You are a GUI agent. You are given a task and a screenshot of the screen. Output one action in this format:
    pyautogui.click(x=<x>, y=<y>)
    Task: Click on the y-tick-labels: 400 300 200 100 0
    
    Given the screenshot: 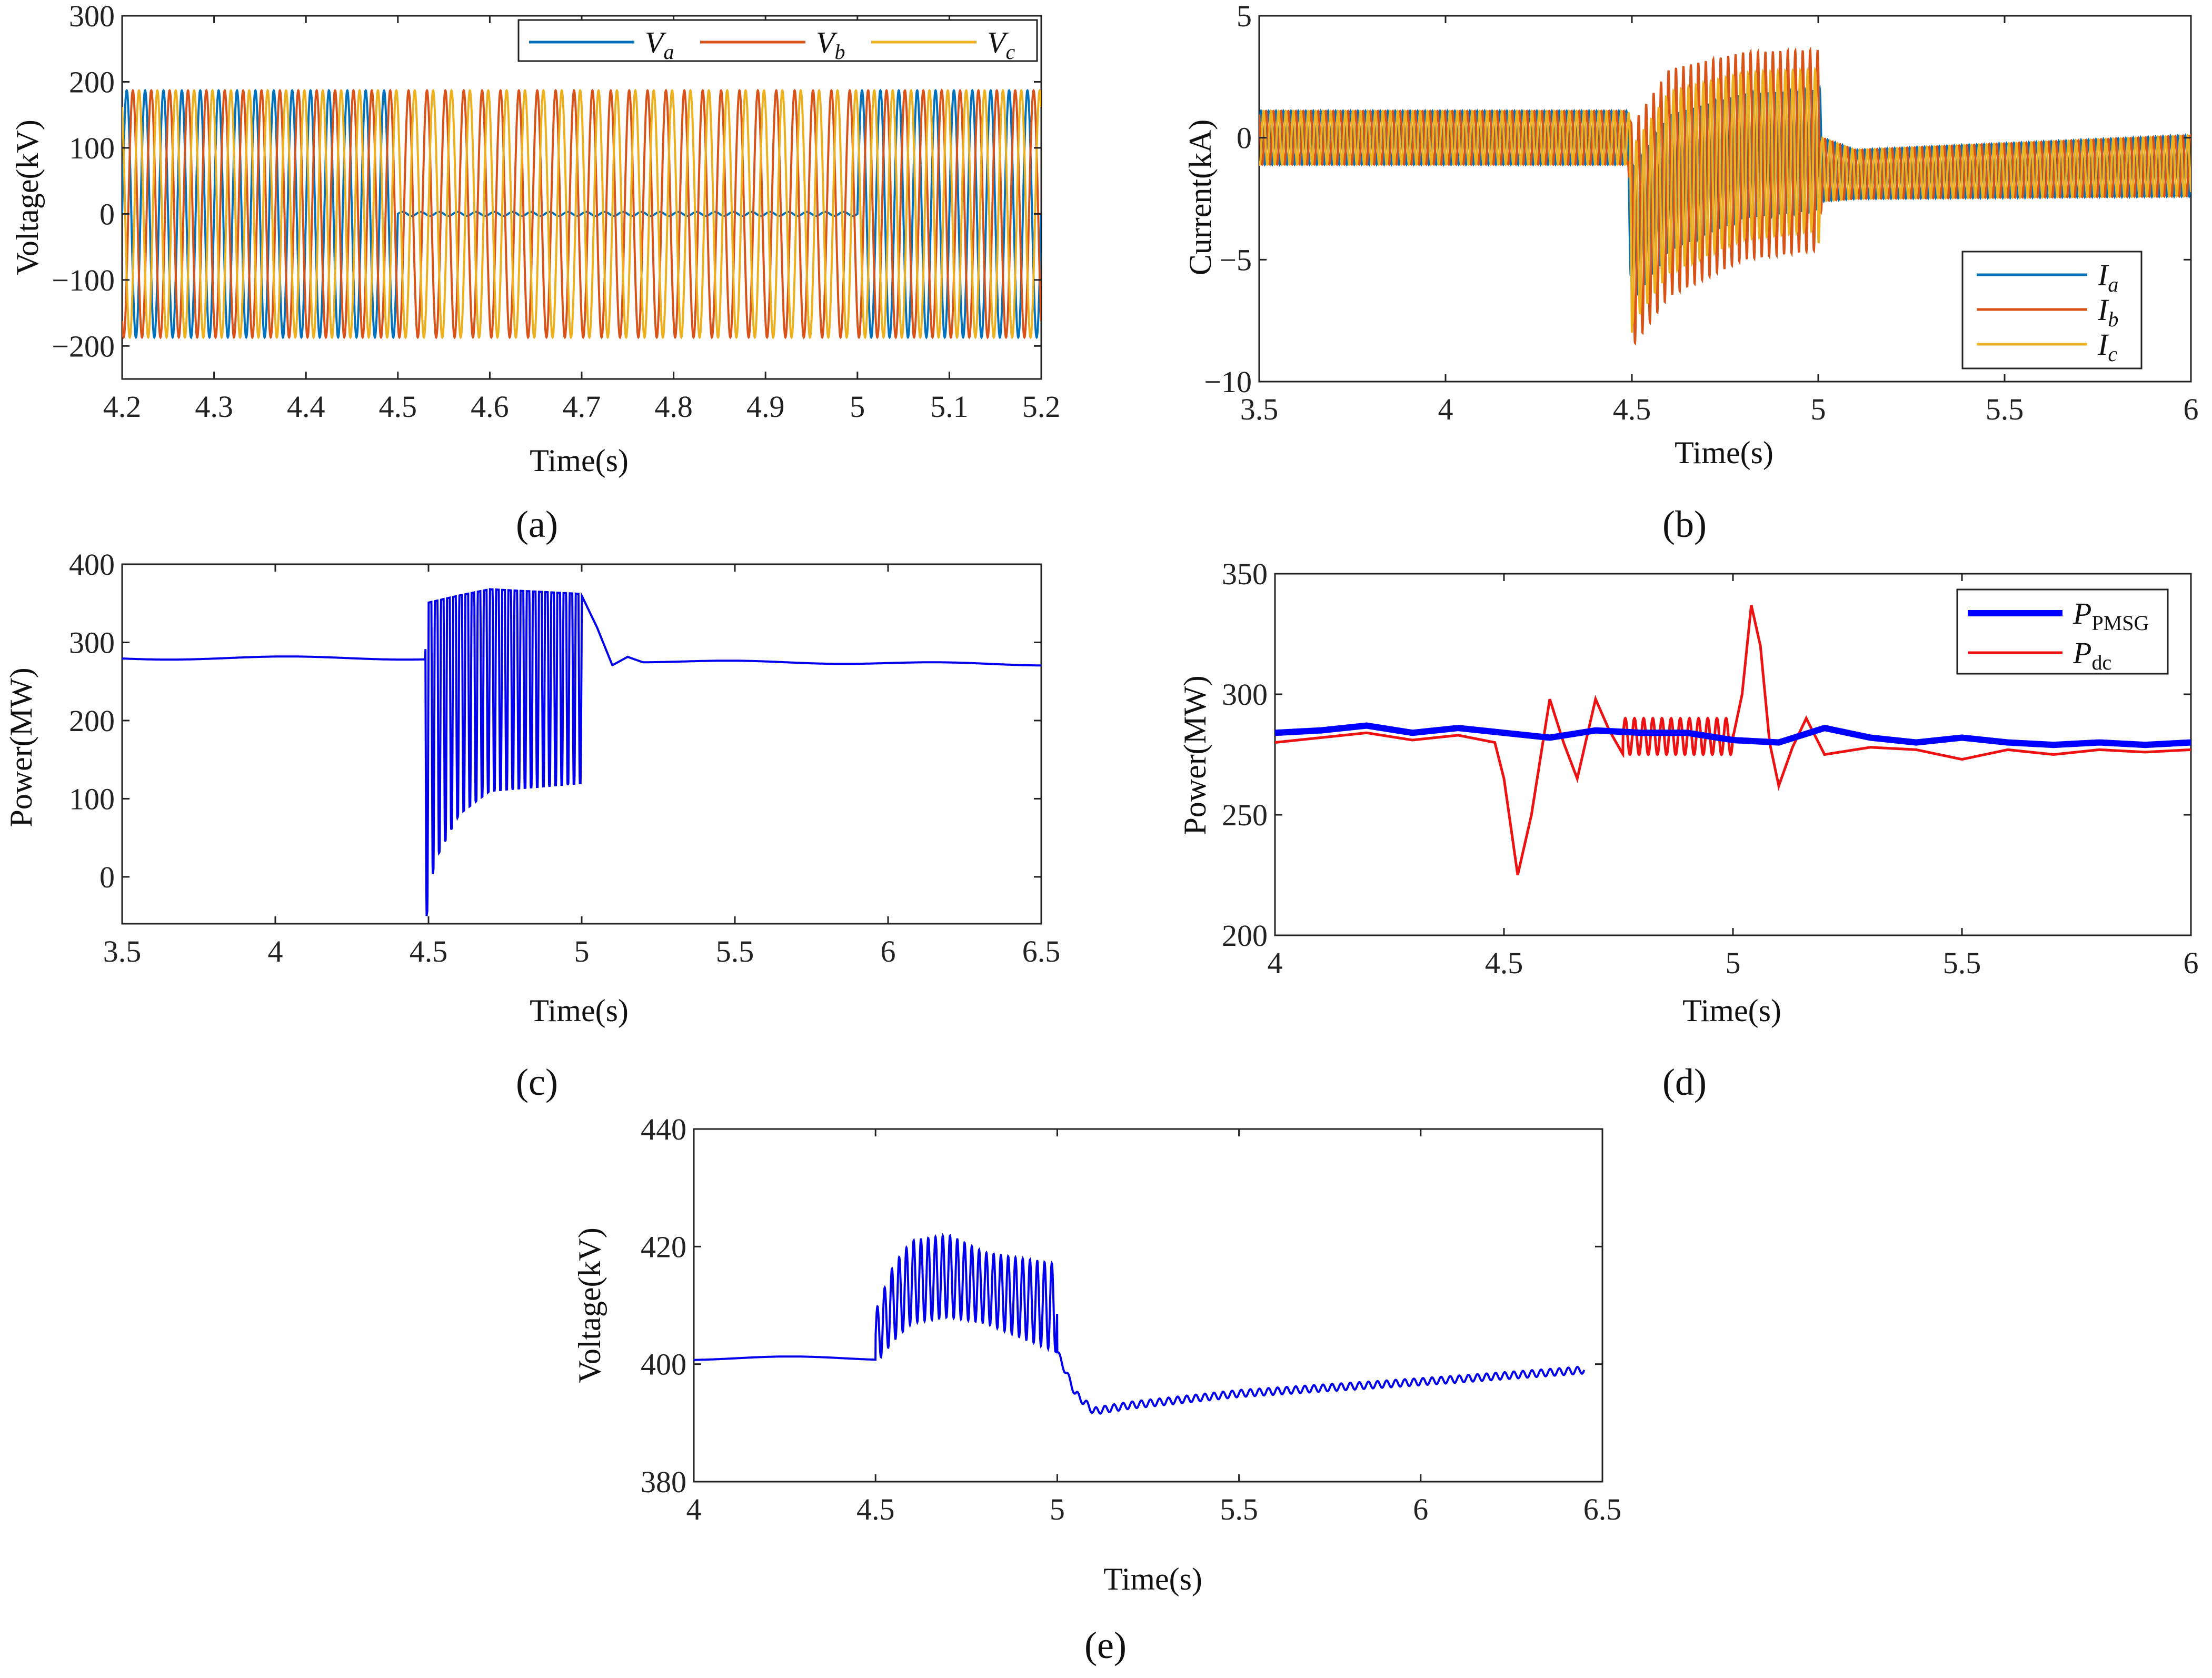 What is the action you would take?
    pyautogui.click(x=555, y=721)
    